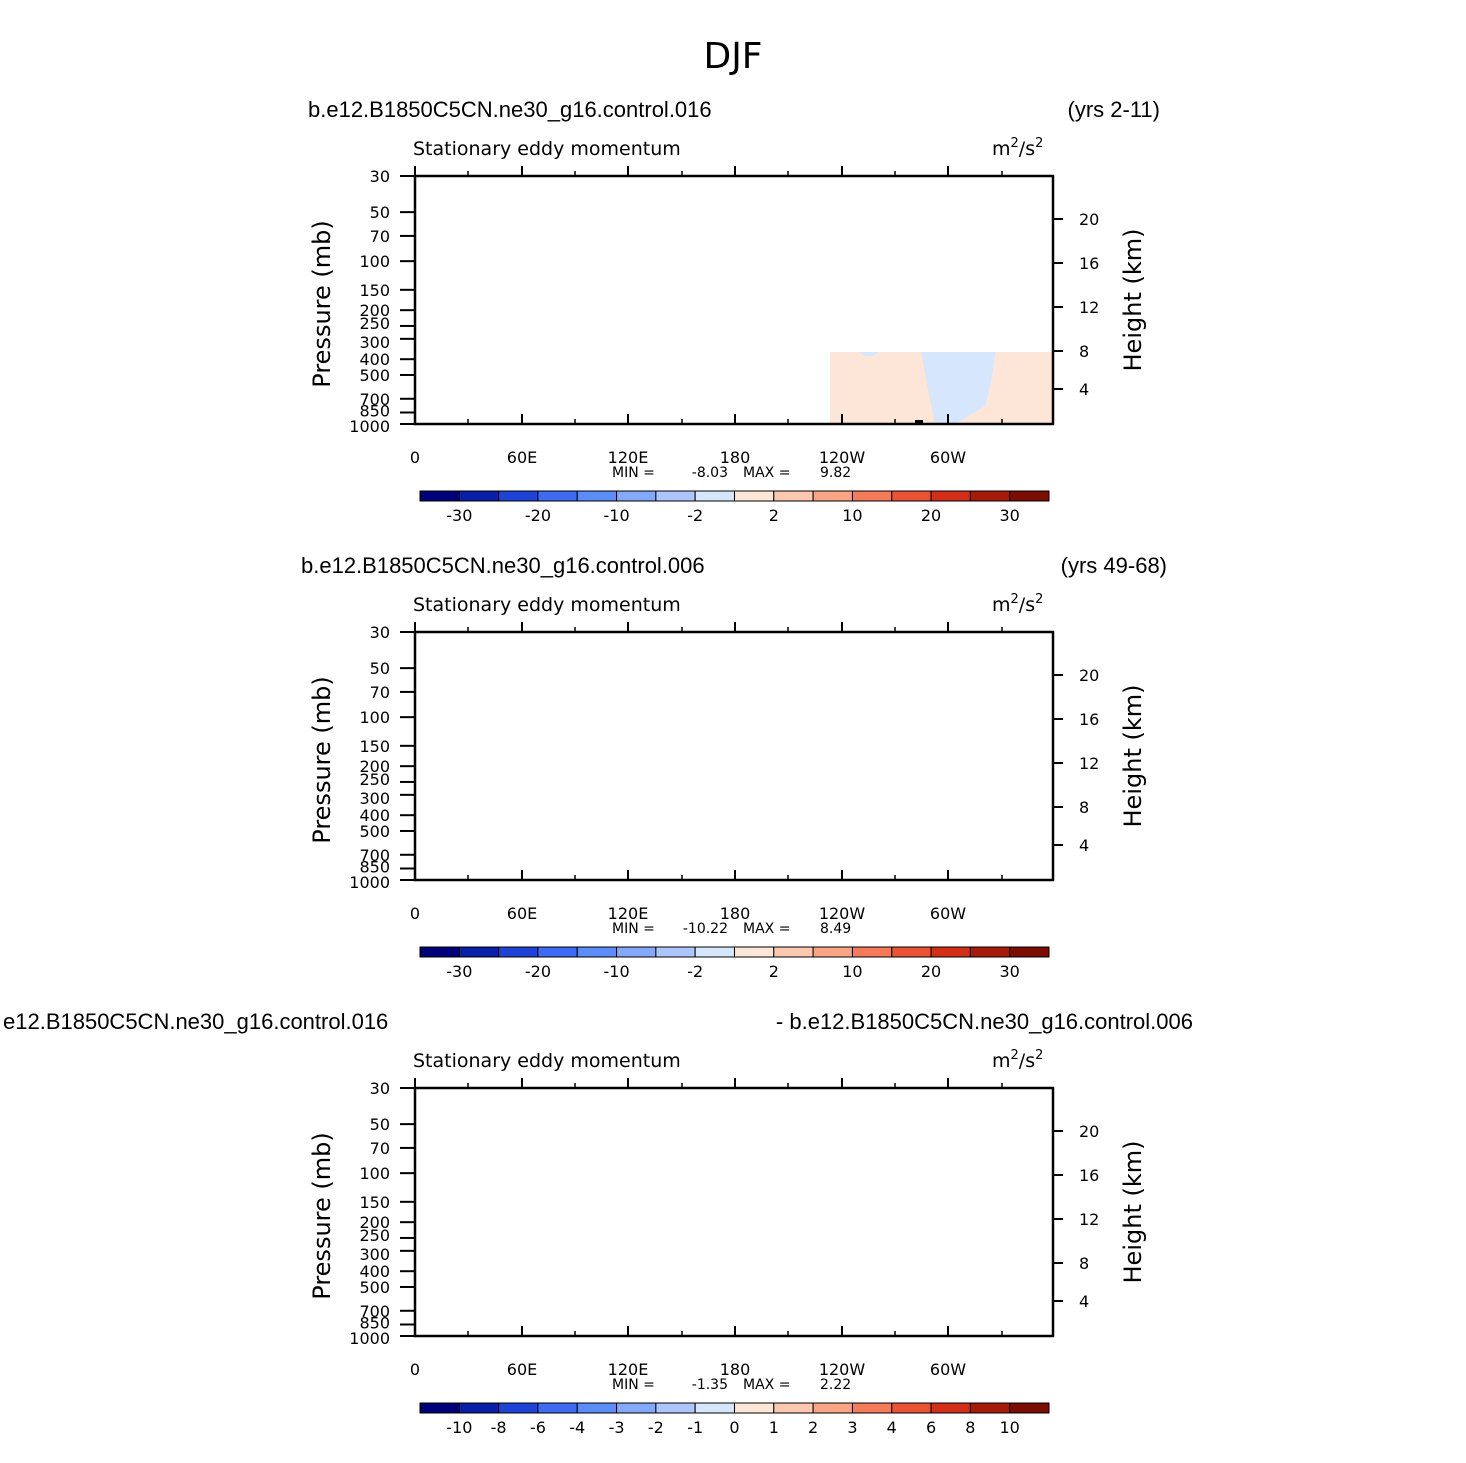  Describe the element at coordinates (852, 1427) in the screenshot. I see `colorbar-label: 3` at that location.